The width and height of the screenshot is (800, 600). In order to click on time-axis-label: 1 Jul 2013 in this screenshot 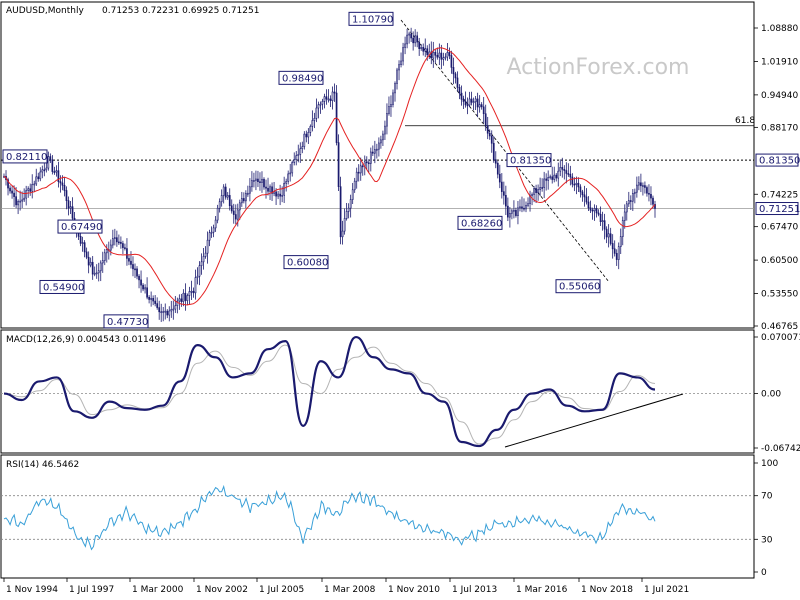, I will do `click(474, 590)`.